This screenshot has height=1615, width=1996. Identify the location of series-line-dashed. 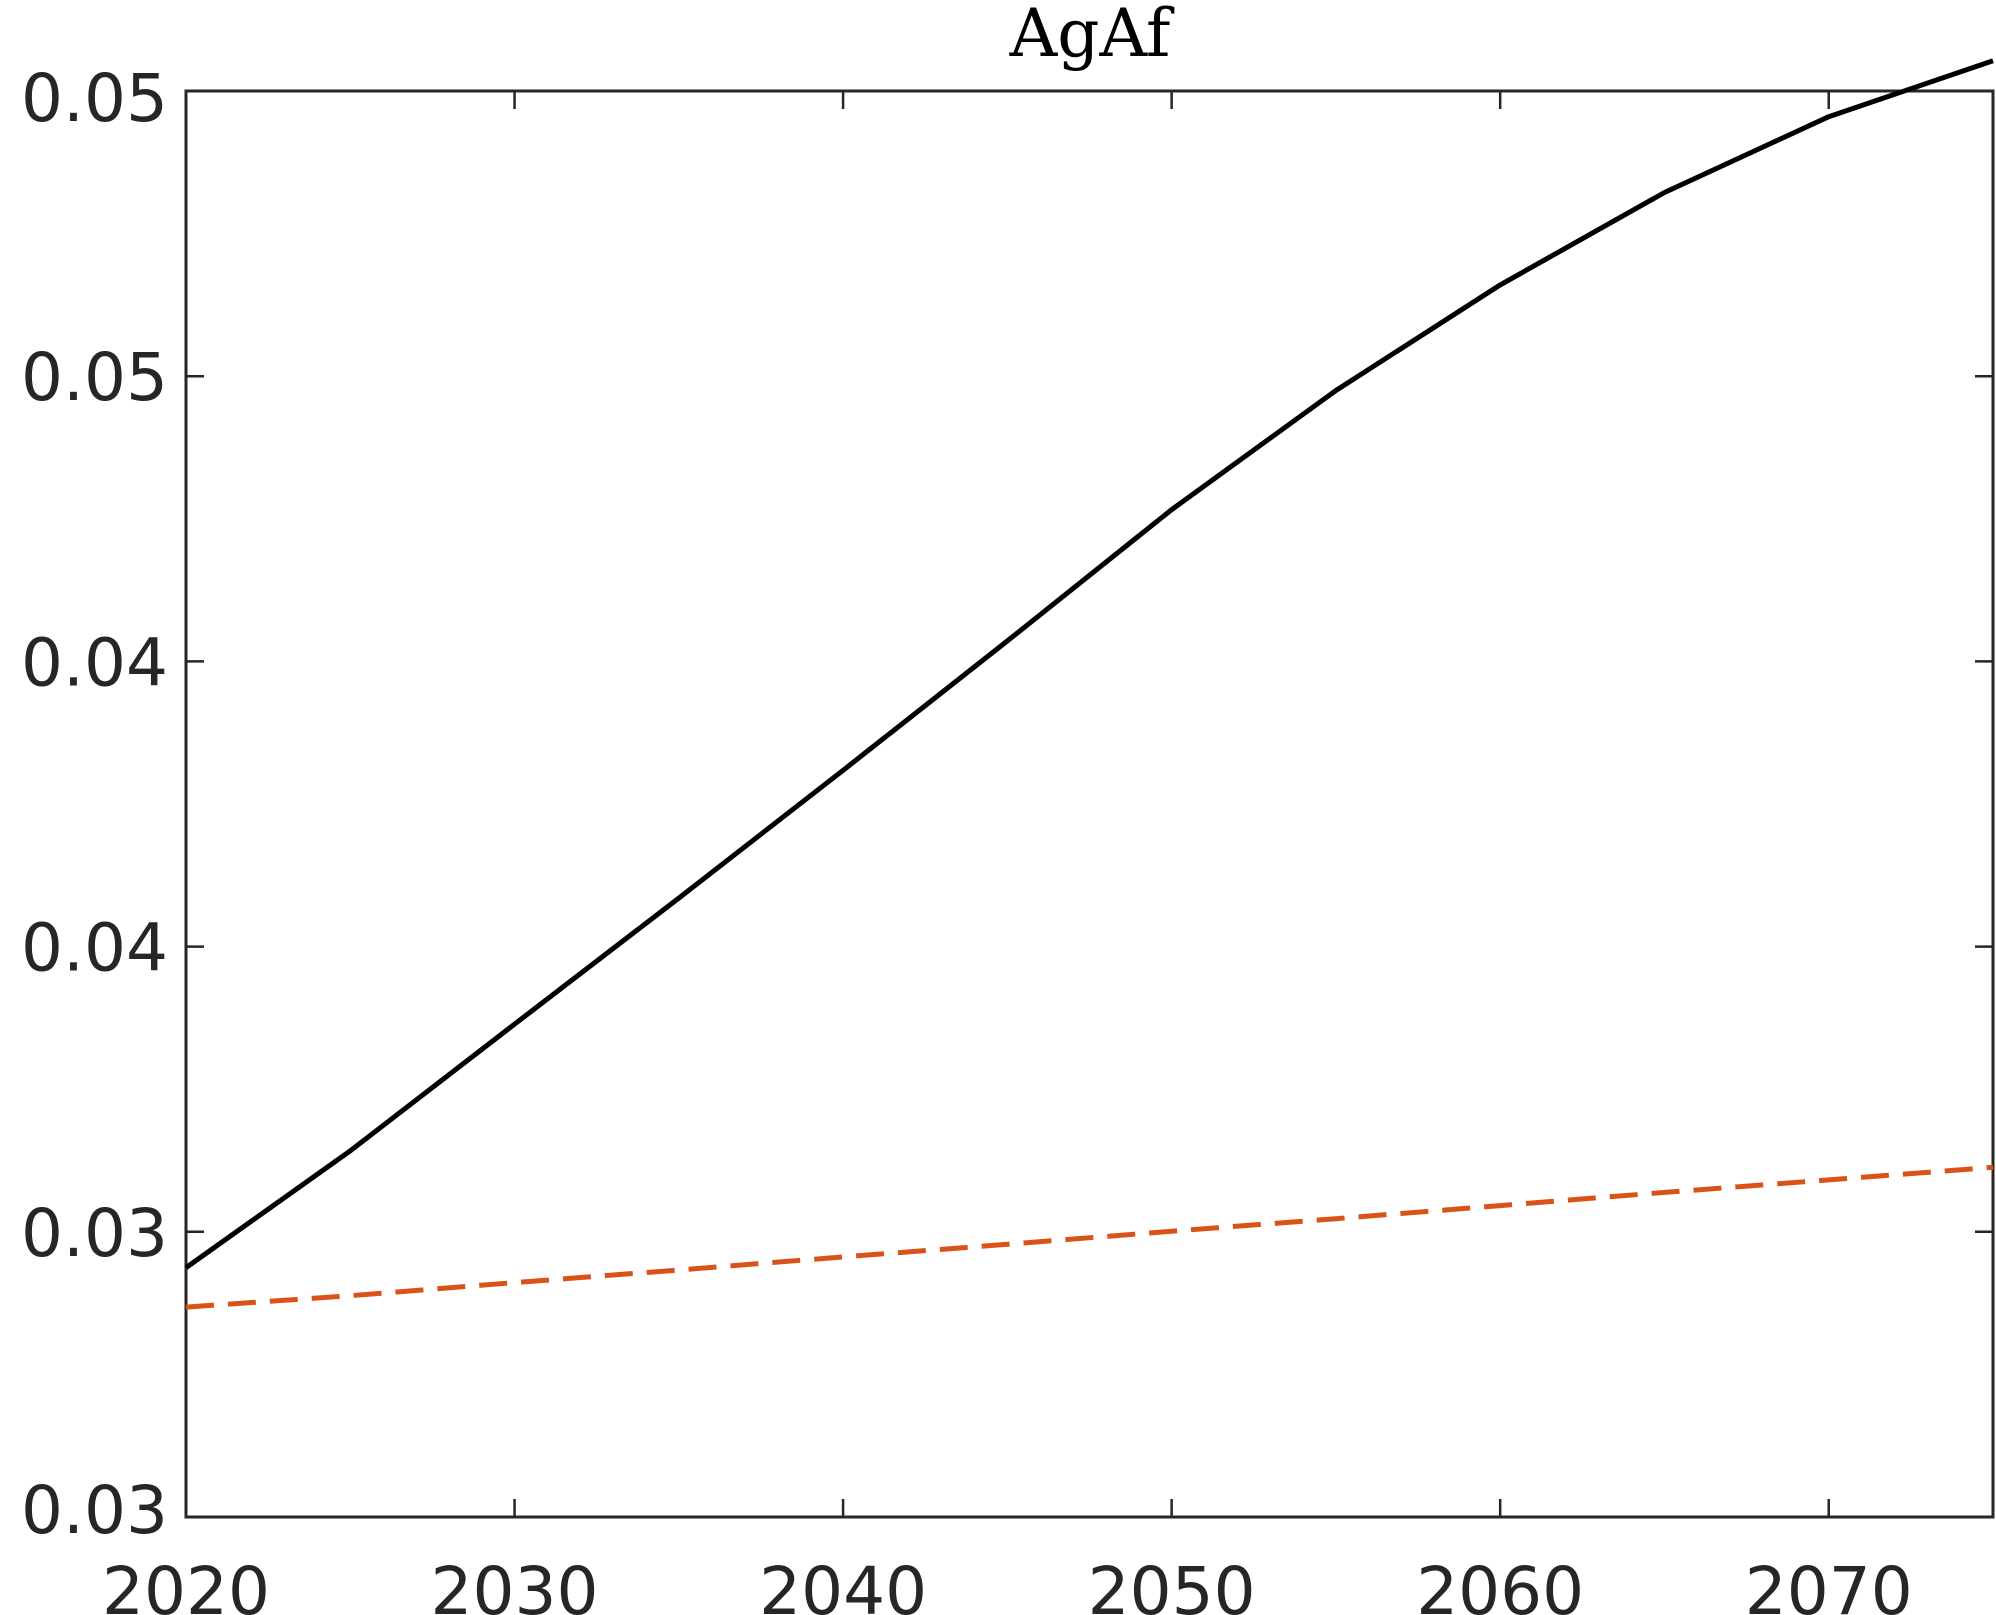
(1089, 1237).